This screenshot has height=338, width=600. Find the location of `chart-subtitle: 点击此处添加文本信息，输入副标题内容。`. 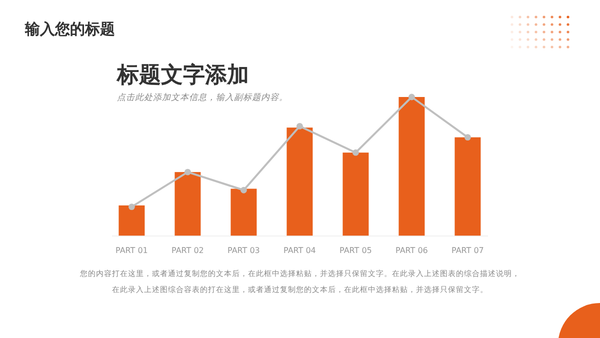

chart-subtitle: 点击此处添加文本信息，输入副标题内容。 is located at coordinates (202, 97).